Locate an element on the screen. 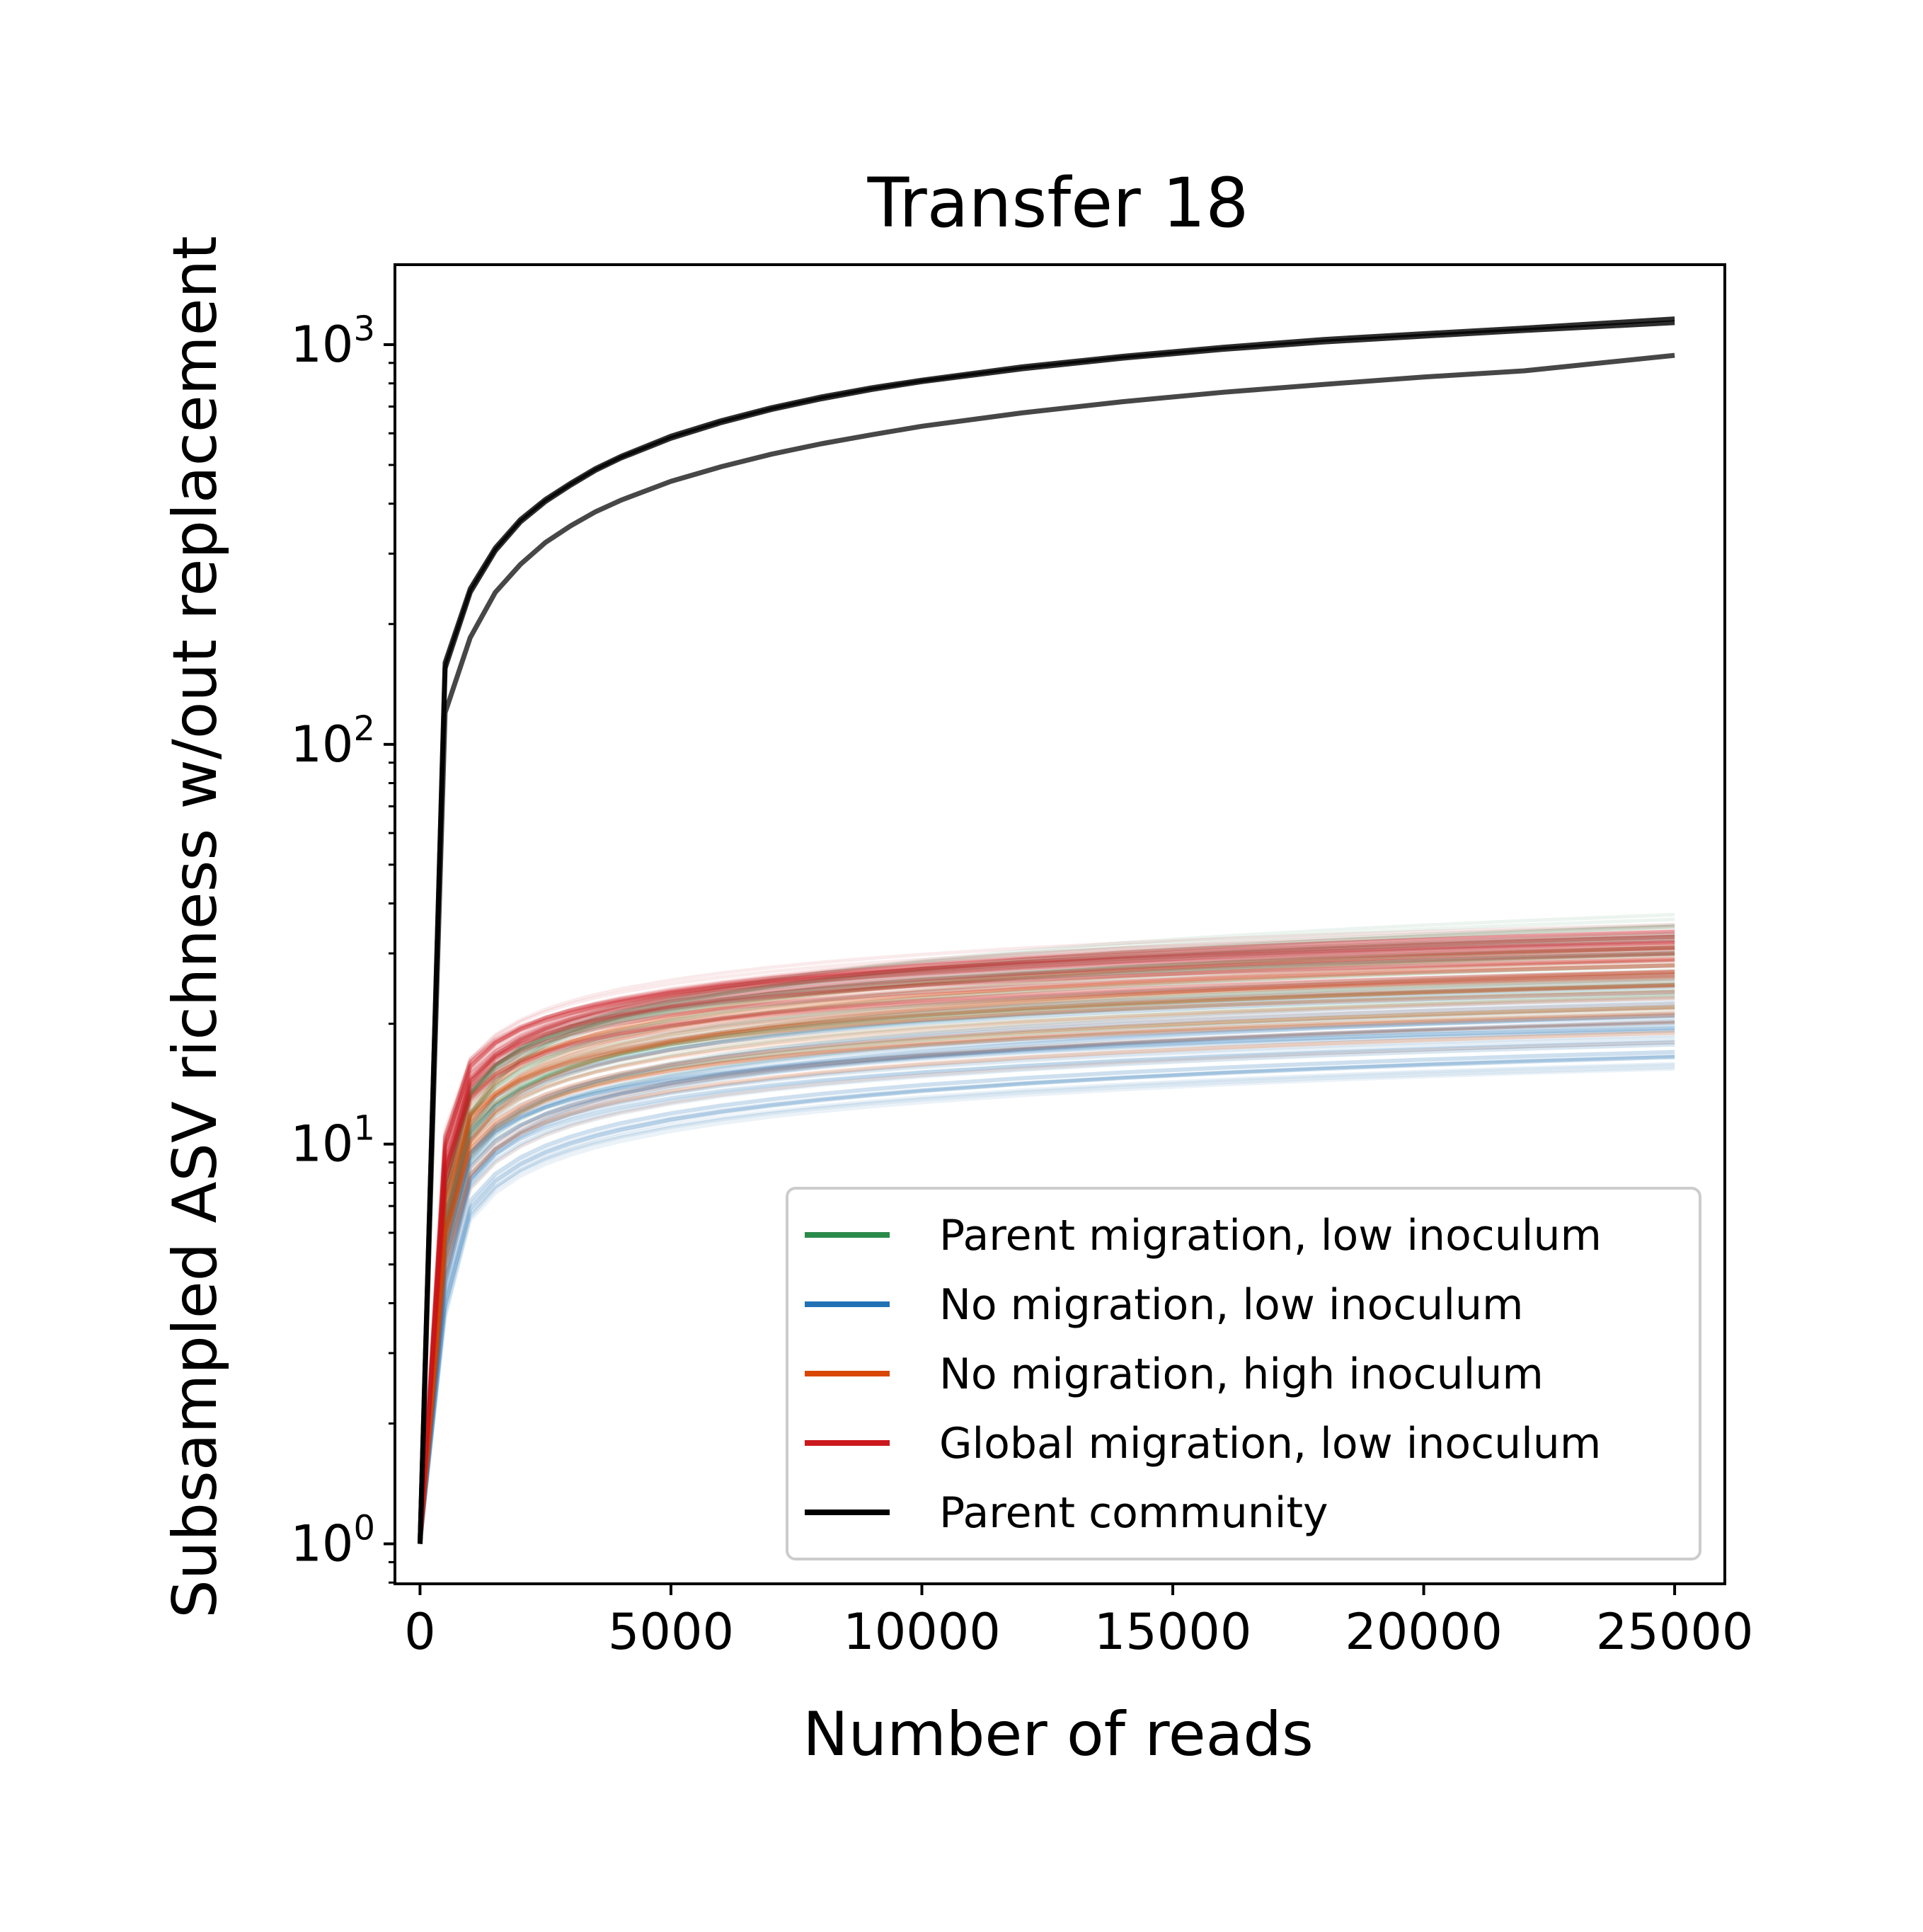 The image size is (1923, 1932). y-tick-label: 10⁰ is located at coordinates (332, 1541).